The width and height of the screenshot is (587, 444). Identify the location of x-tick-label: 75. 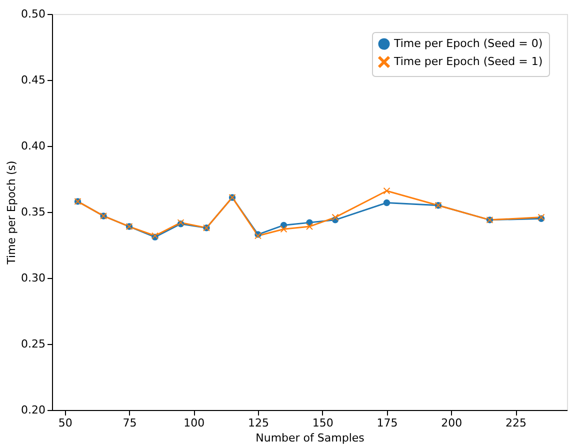
(129, 423).